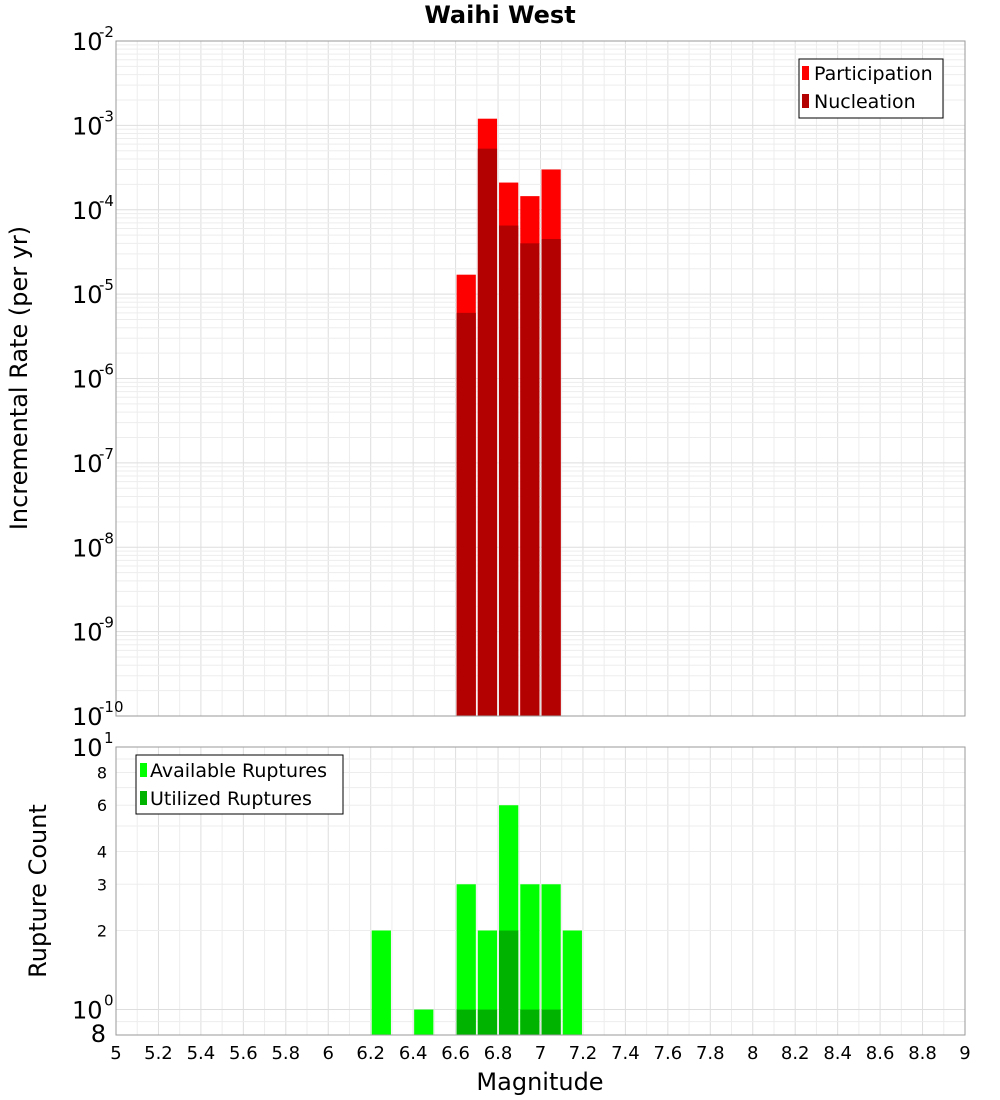  Describe the element at coordinates (106, 623) in the screenshot. I see `top-y-tick-exponent: -9` at that location.